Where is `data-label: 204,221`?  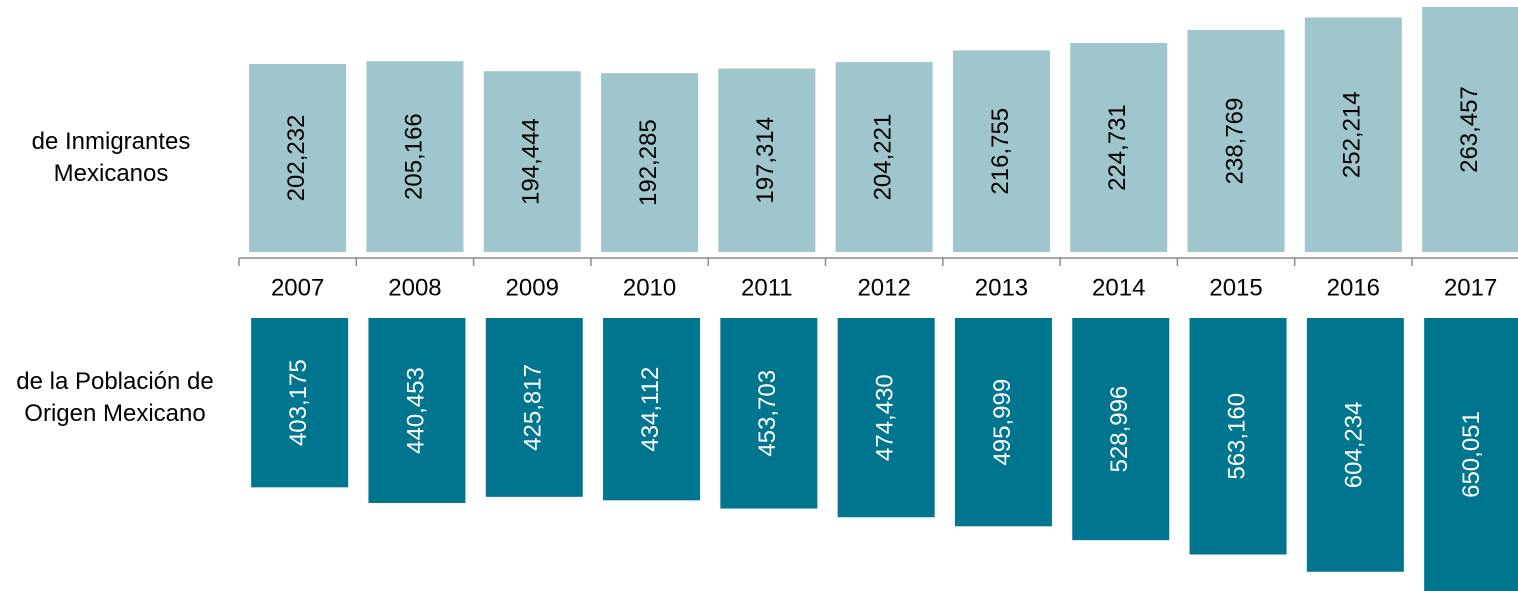 data-label: 204,221 is located at coordinates (882, 157).